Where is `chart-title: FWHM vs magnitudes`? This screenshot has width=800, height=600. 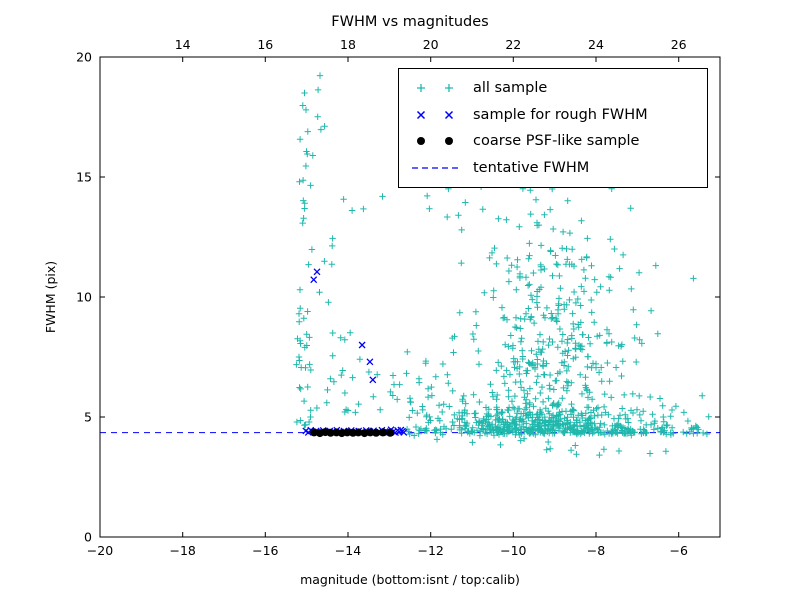 chart-title: FWHM vs magnitudes is located at coordinates (409, 22).